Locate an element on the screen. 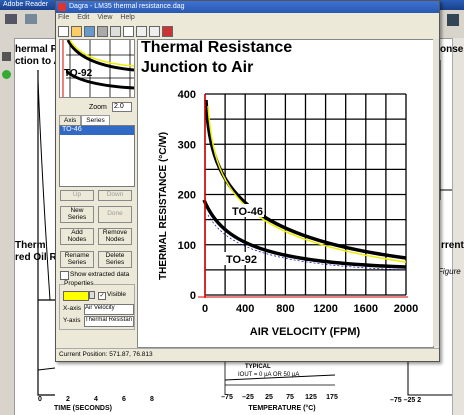 The width and height of the screenshot is (464, 415). button: Delete Series is located at coordinates (115, 259).